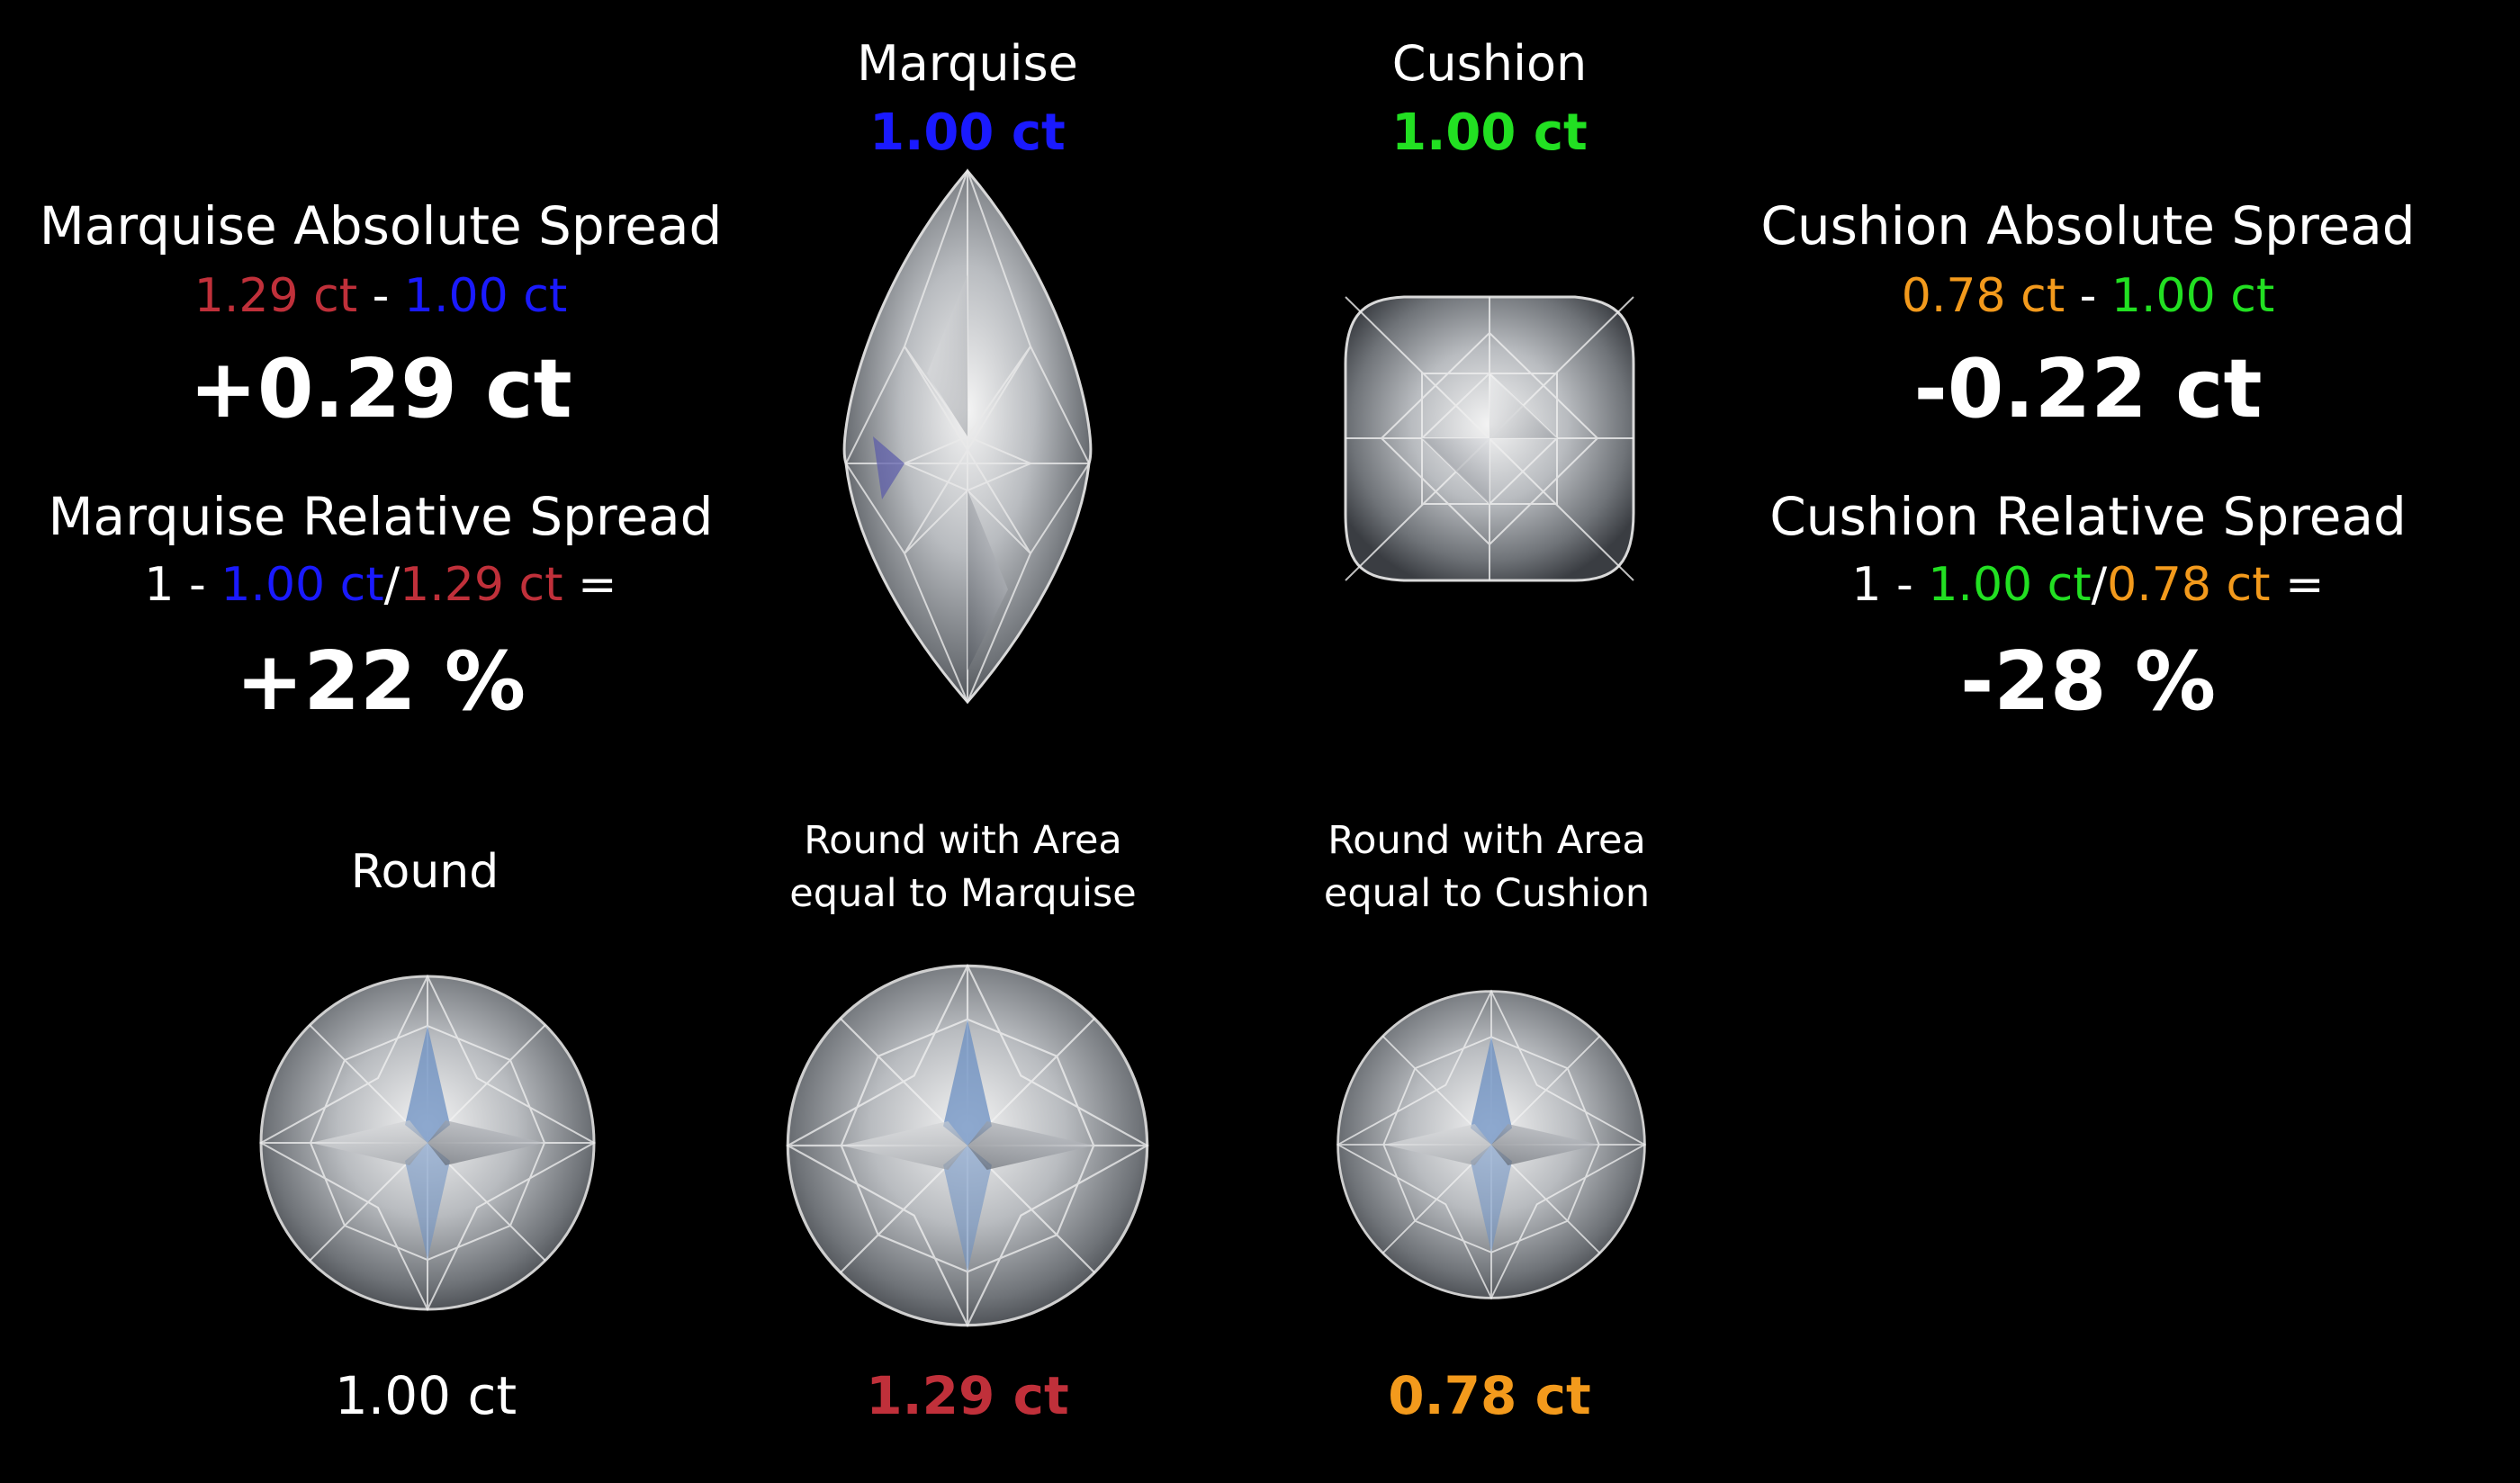 This screenshot has width=2520, height=1483. Describe the element at coordinates (1984, 296) in the screenshot. I see `formula-term-a: 0.78 ct` at that location.